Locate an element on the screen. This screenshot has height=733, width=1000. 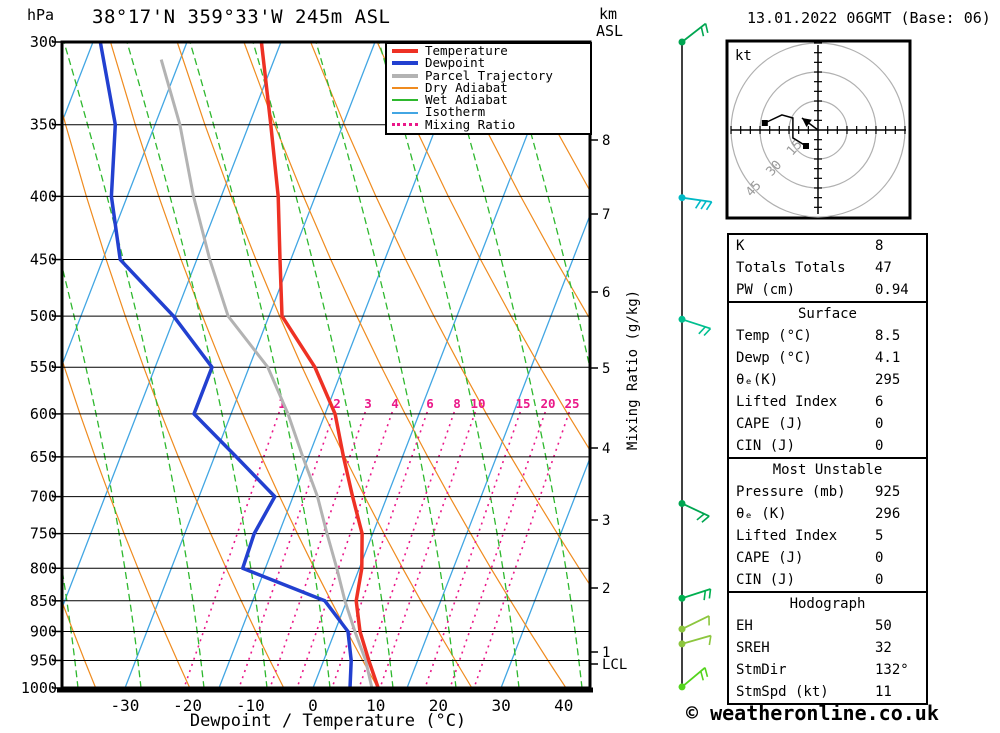
stat-label: PW (cm) is located at coordinates (766, 290).